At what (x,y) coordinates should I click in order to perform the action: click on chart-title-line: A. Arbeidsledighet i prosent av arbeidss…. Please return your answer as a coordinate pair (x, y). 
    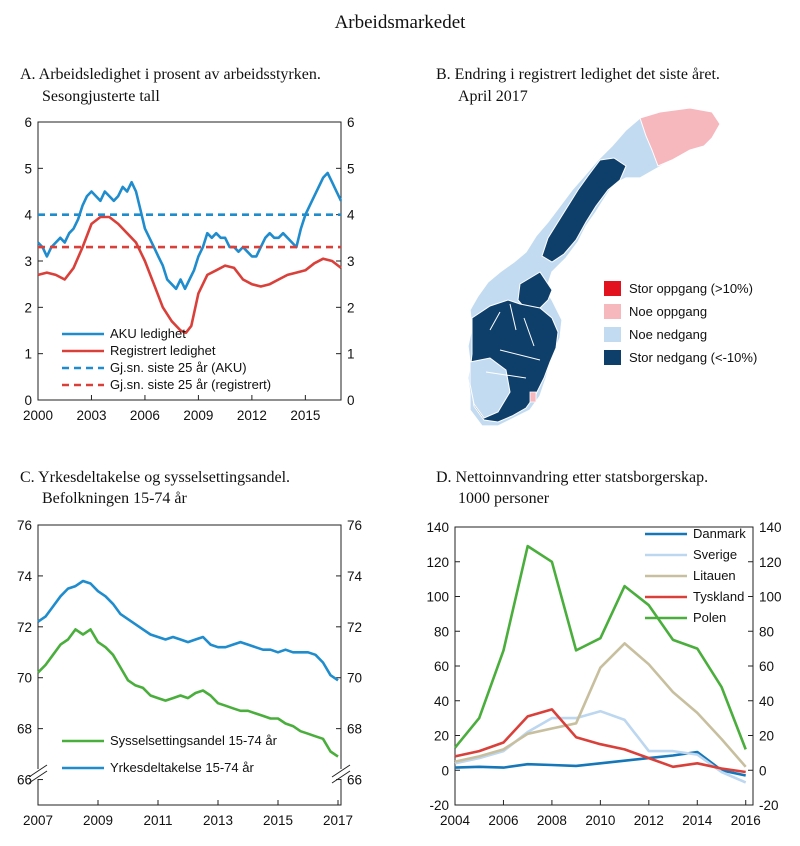
    Looking at the image, I should click on (170, 74).